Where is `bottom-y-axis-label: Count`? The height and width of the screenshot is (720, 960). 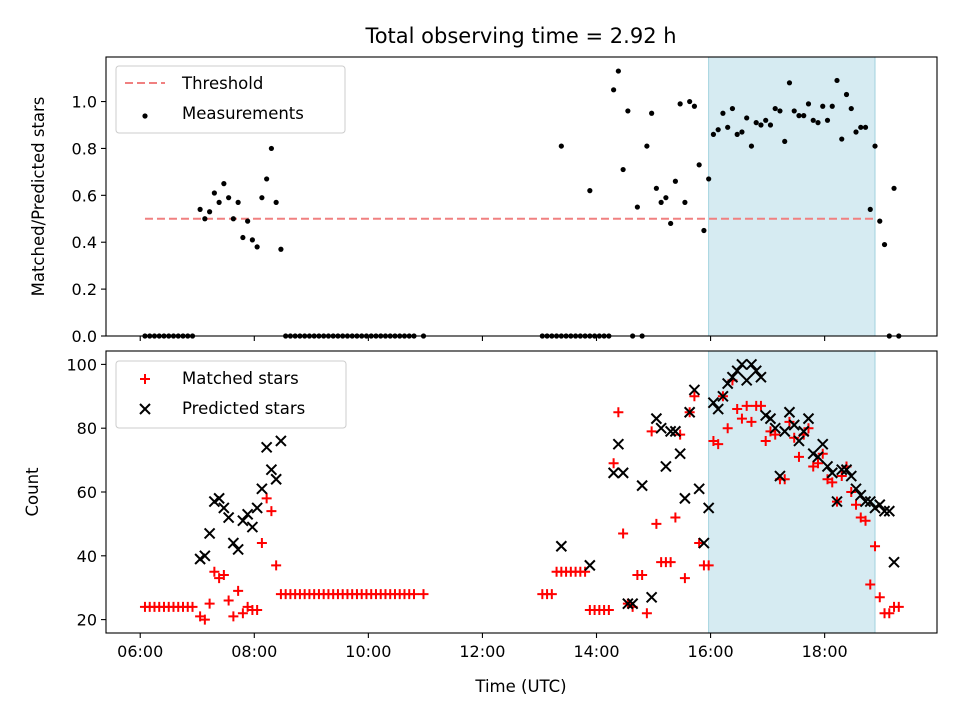 bottom-y-axis-label: Count is located at coordinates (32, 492).